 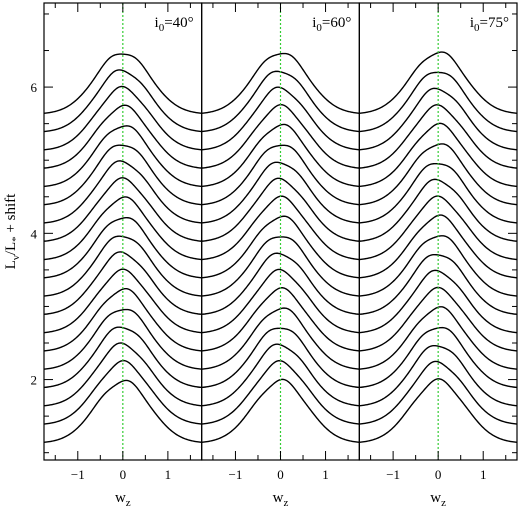 What do you see at coordinates (331, 24) in the screenshot?
I see `panel-title: i0=60°` at bounding box center [331, 24].